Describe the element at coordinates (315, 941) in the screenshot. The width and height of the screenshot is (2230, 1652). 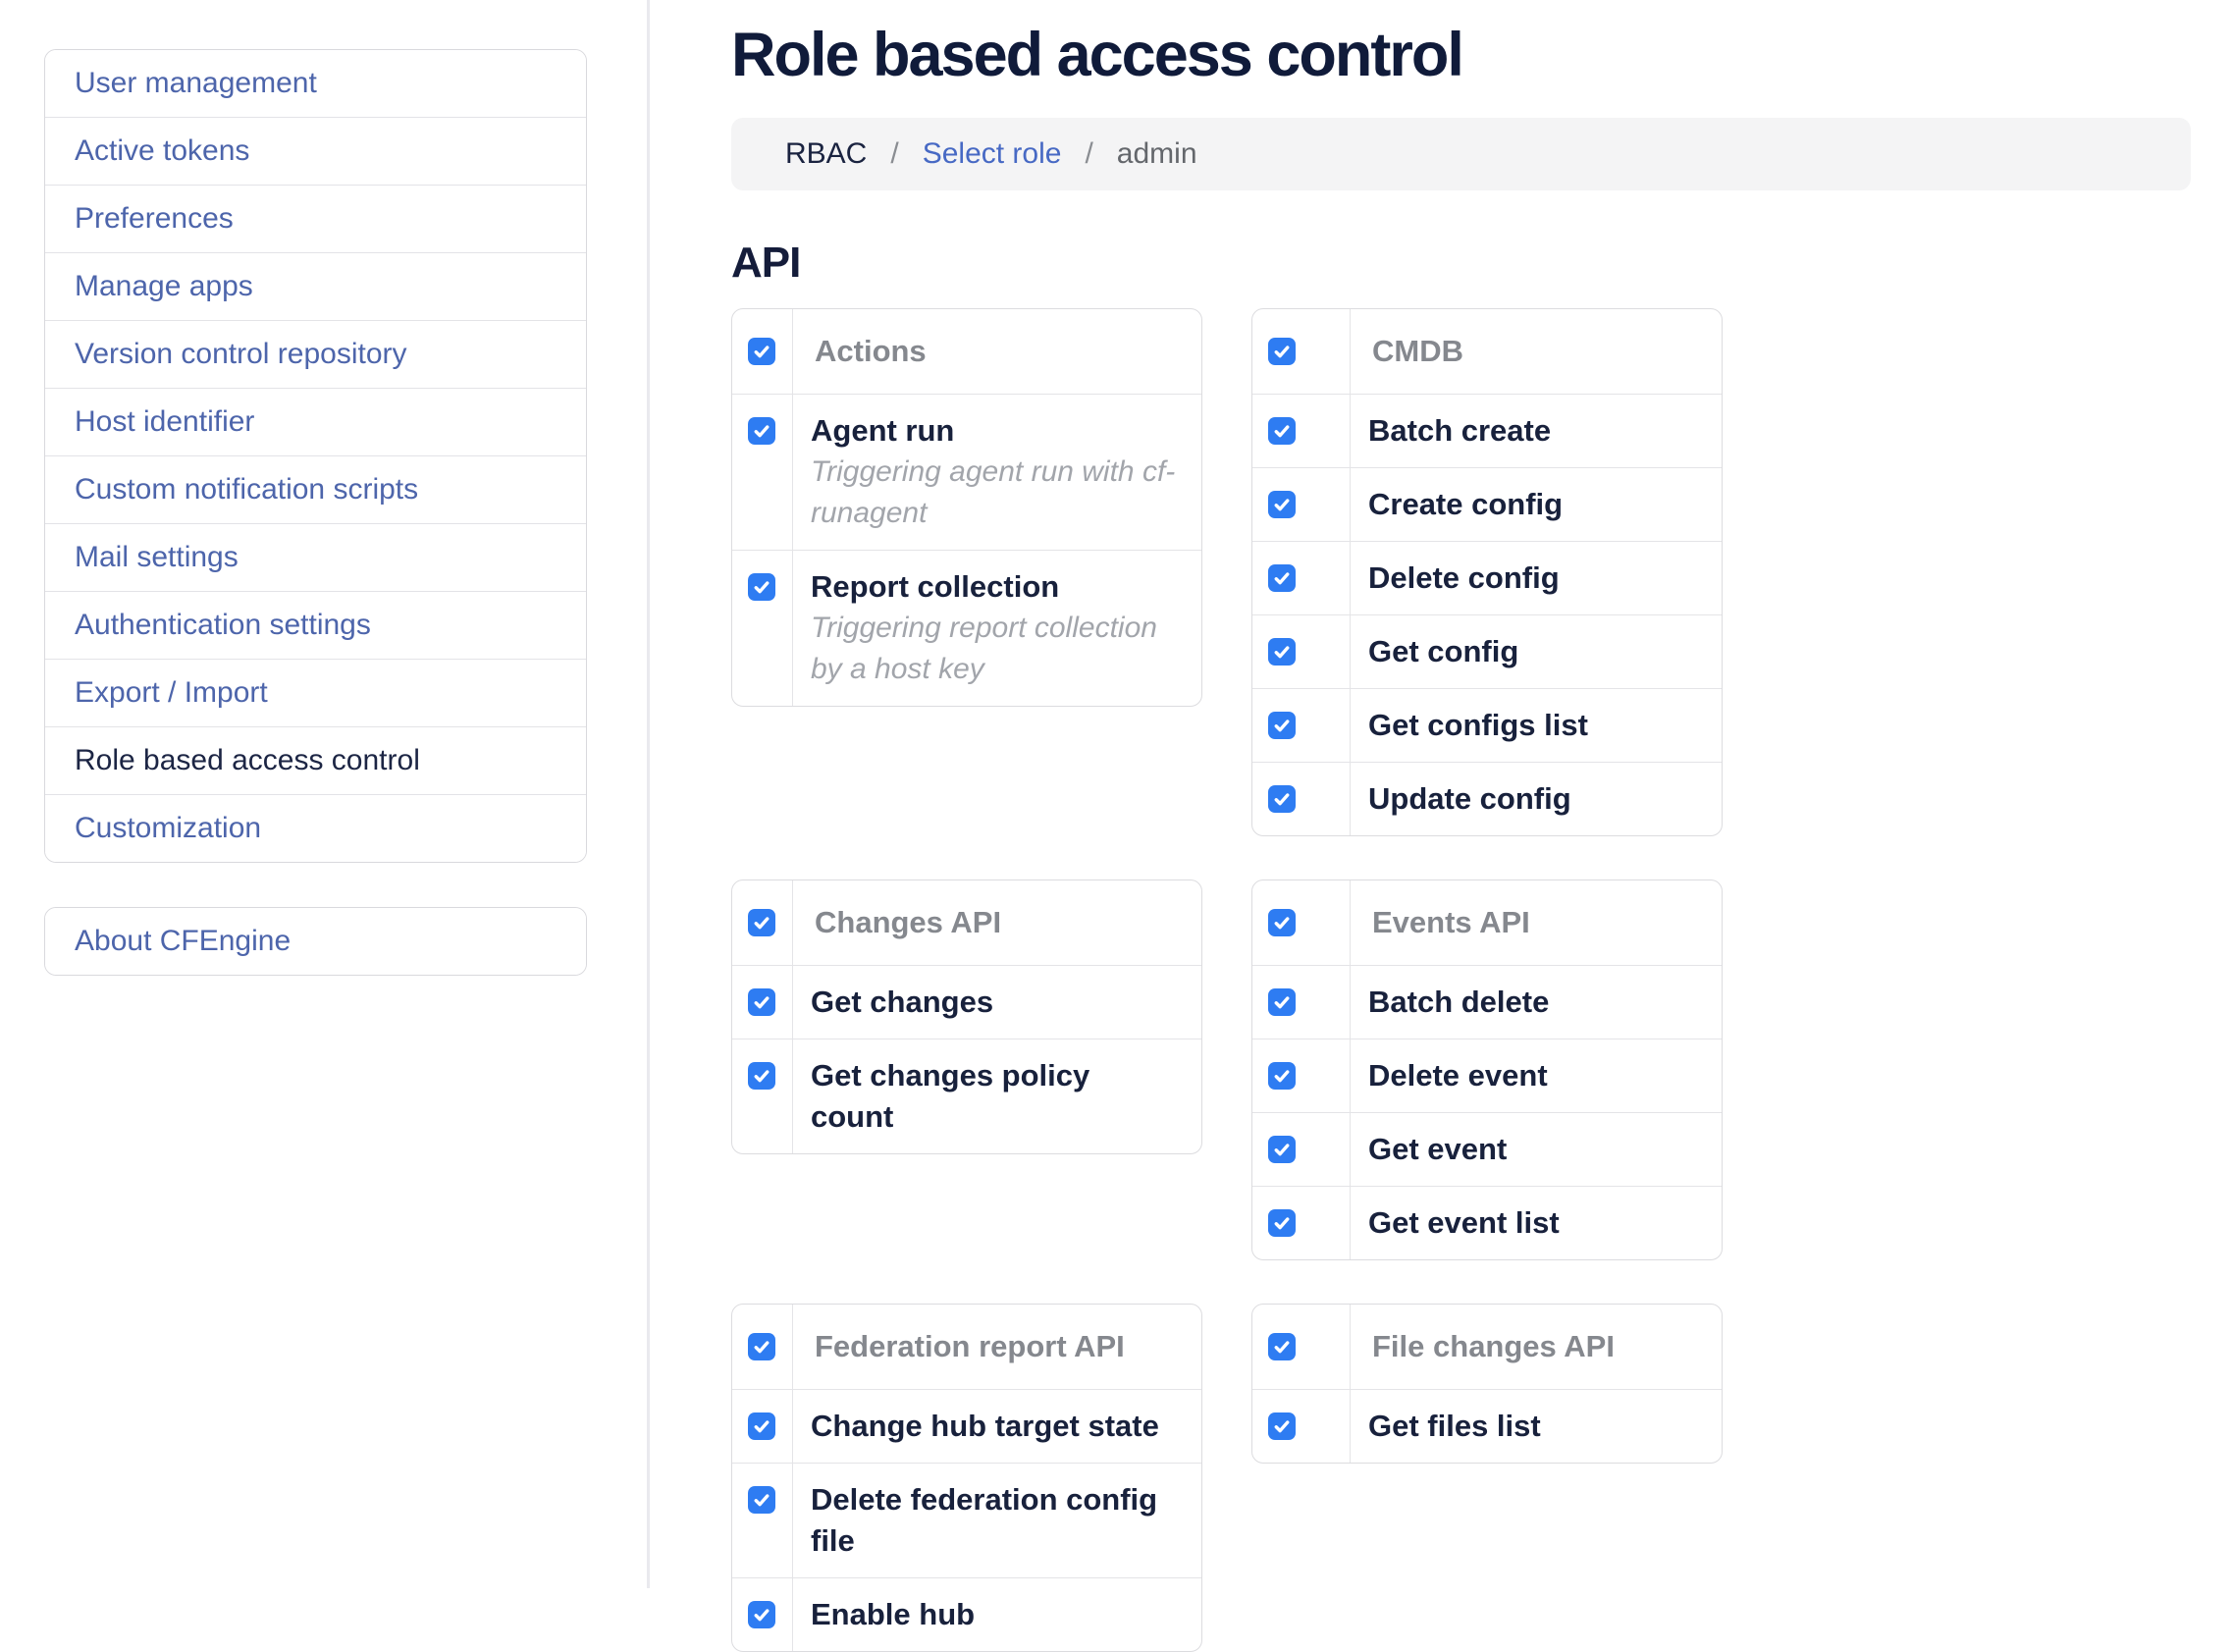
I see `sidebar-item-about-cfengine: About CFEngine` at that location.